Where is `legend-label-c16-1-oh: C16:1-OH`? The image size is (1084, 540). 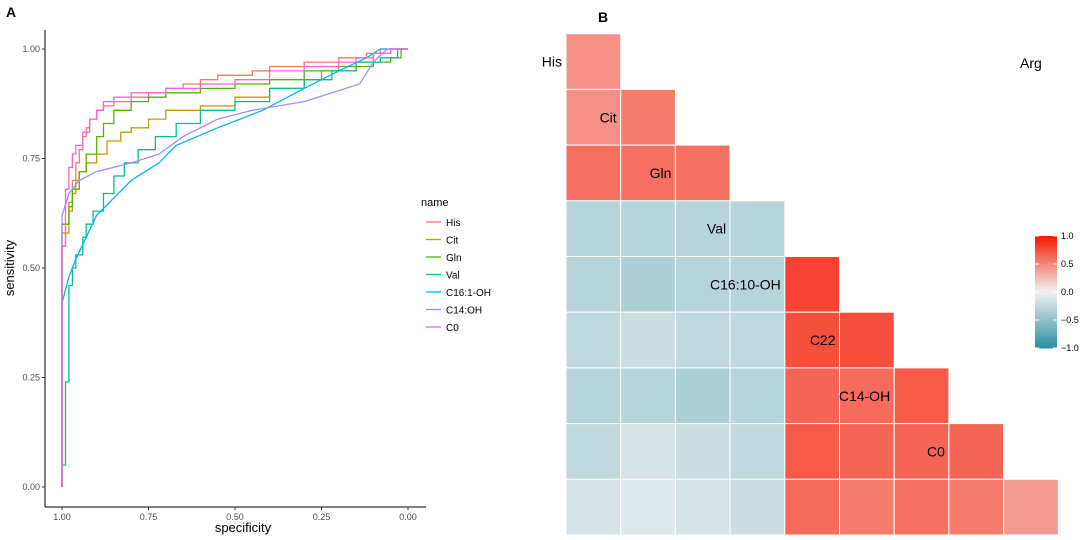
legend-label-c16-1-oh: C16:1-OH is located at coordinates (468, 293).